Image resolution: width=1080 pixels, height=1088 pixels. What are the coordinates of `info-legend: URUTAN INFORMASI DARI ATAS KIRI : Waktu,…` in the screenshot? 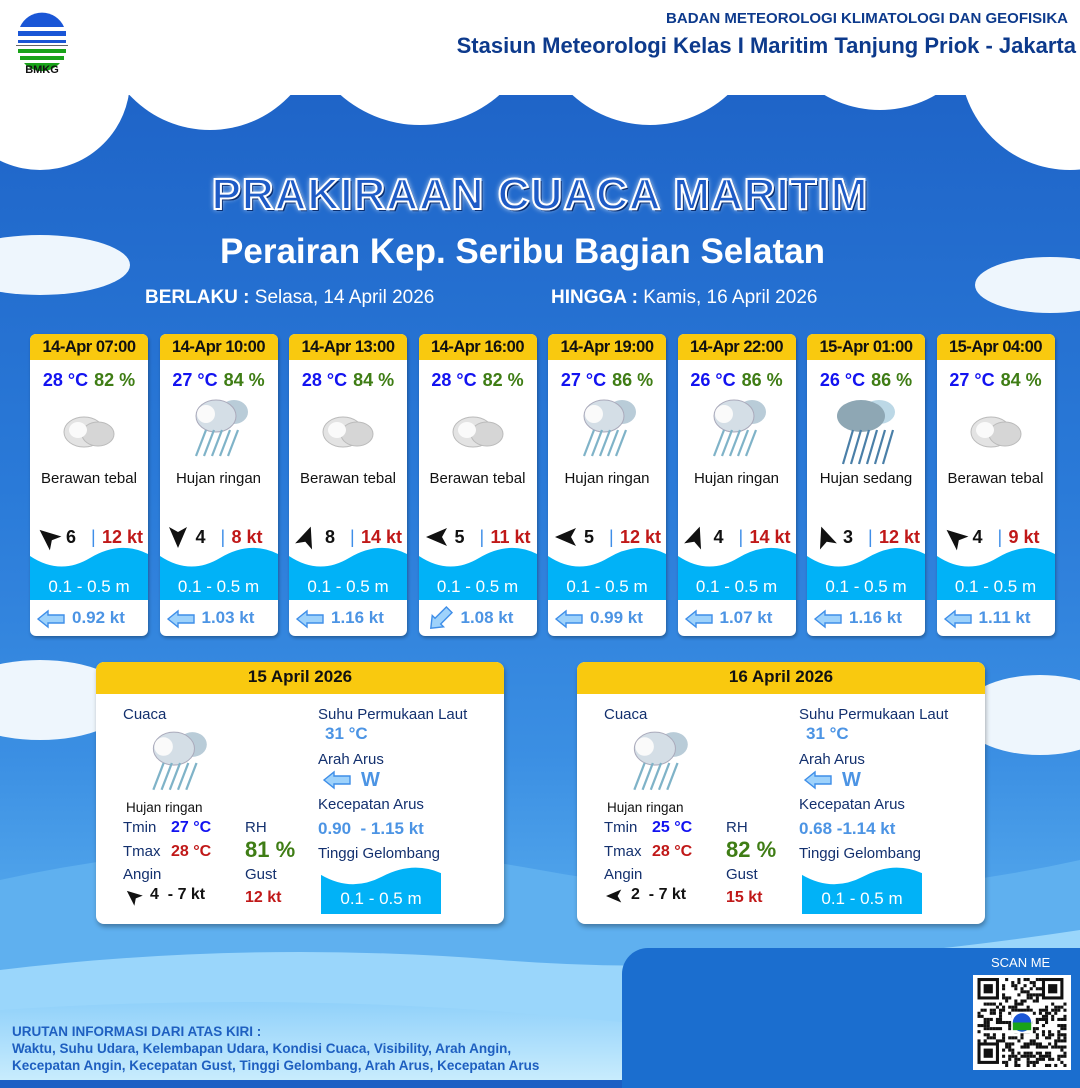 It's located at (275, 1048).